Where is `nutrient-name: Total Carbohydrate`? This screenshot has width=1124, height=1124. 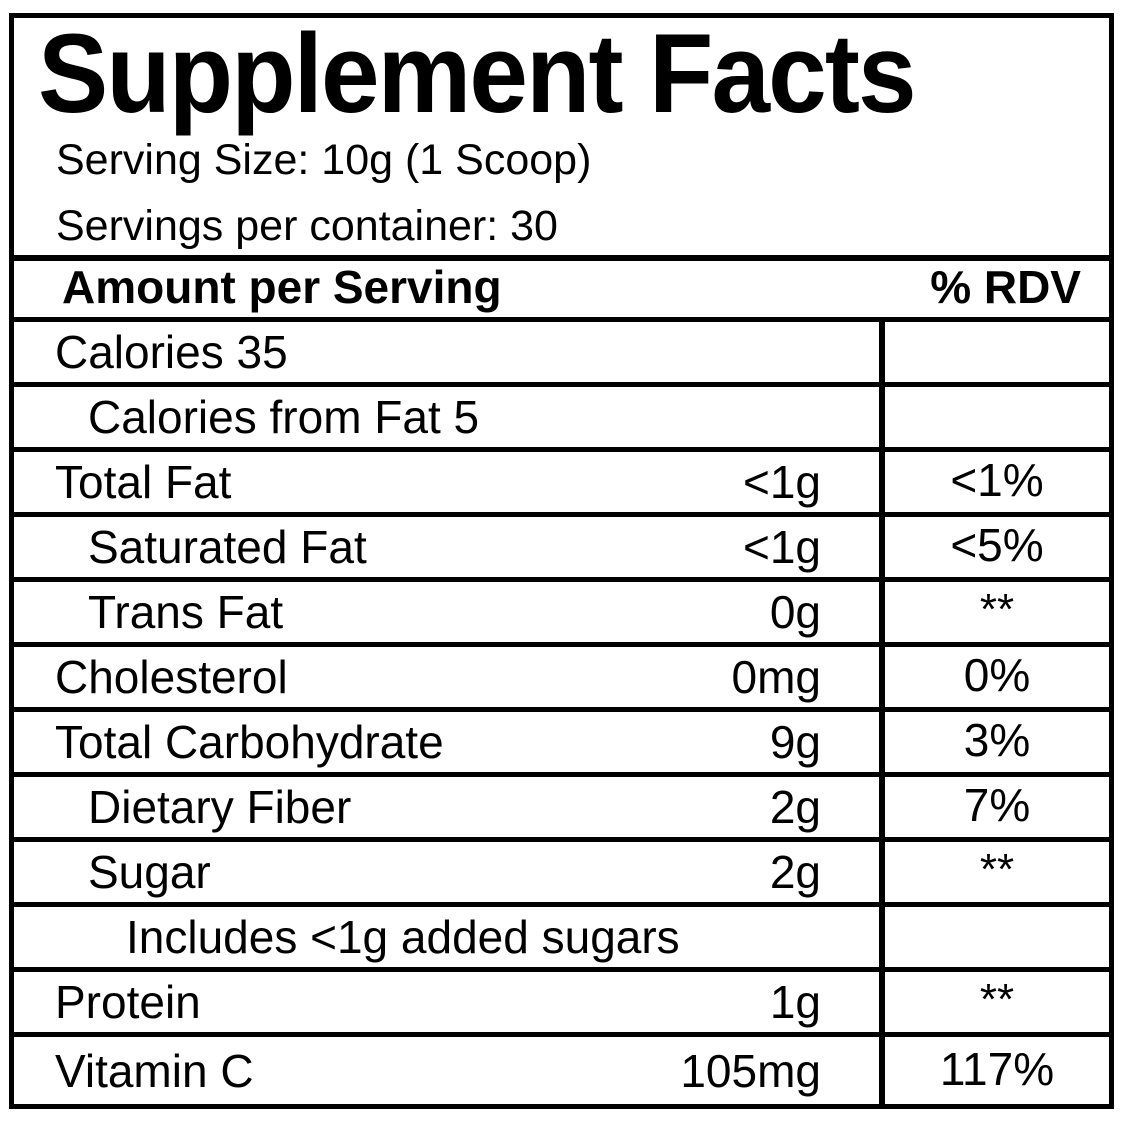 nutrient-name: Total Carbohydrate is located at coordinates (249, 742).